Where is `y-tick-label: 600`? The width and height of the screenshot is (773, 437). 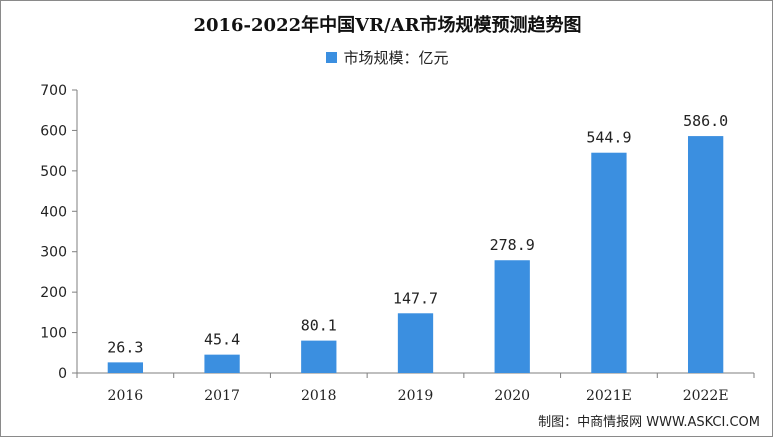 y-tick-label: 600 is located at coordinates (53, 131).